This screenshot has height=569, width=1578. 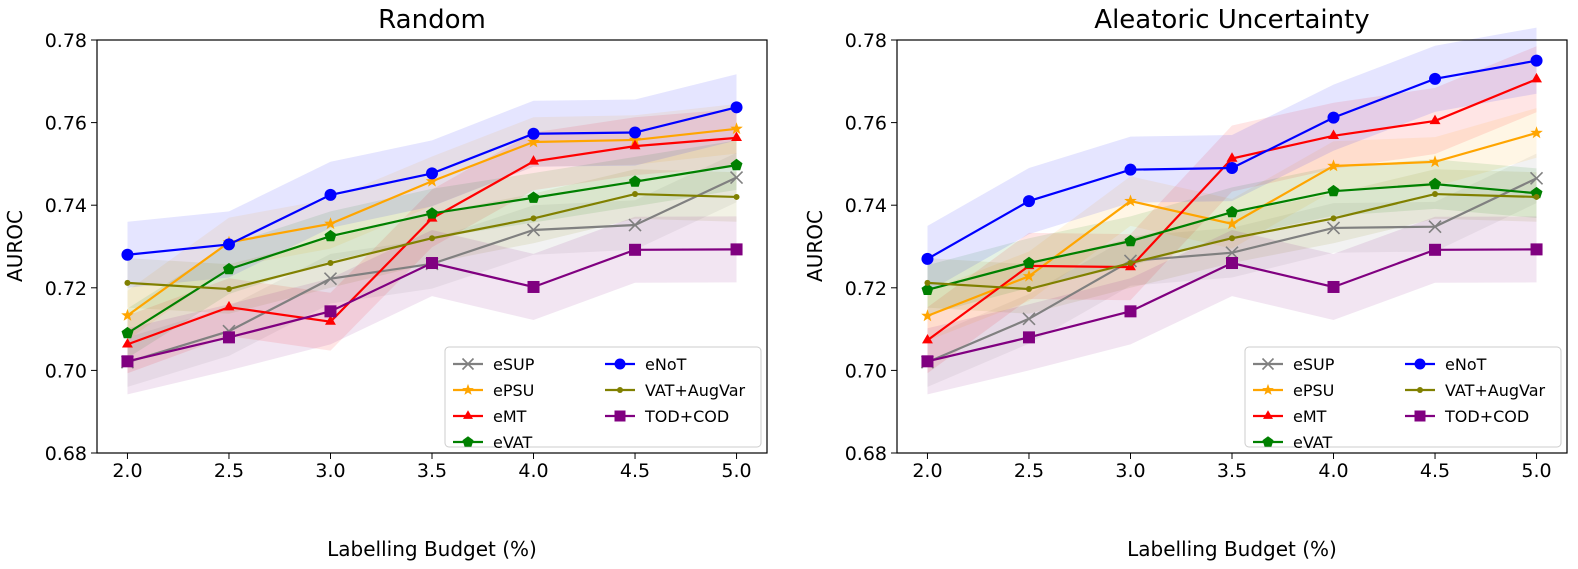 What do you see at coordinates (1290, 416) in the screenshot?
I see `legend-item: eMT` at bounding box center [1290, 416].